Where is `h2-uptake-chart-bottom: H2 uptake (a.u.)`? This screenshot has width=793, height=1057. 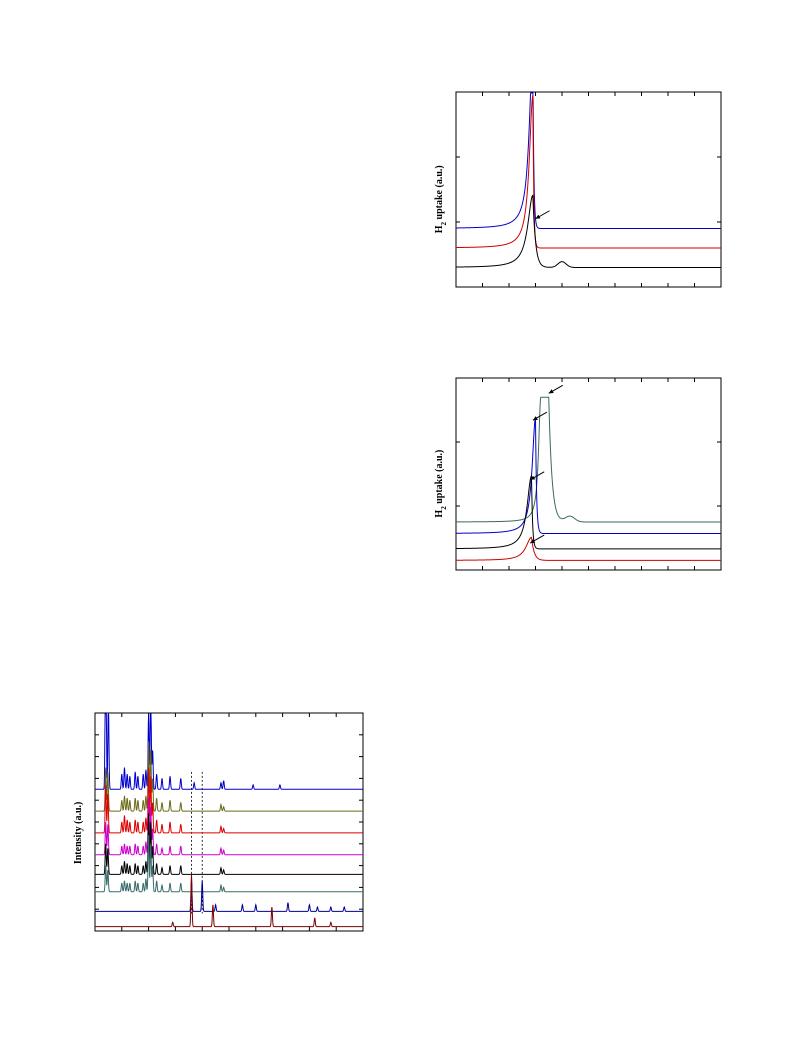
h2-uptake-chart-bottom: H2 uptake (a.u.) is located at coordinates (571, 475).